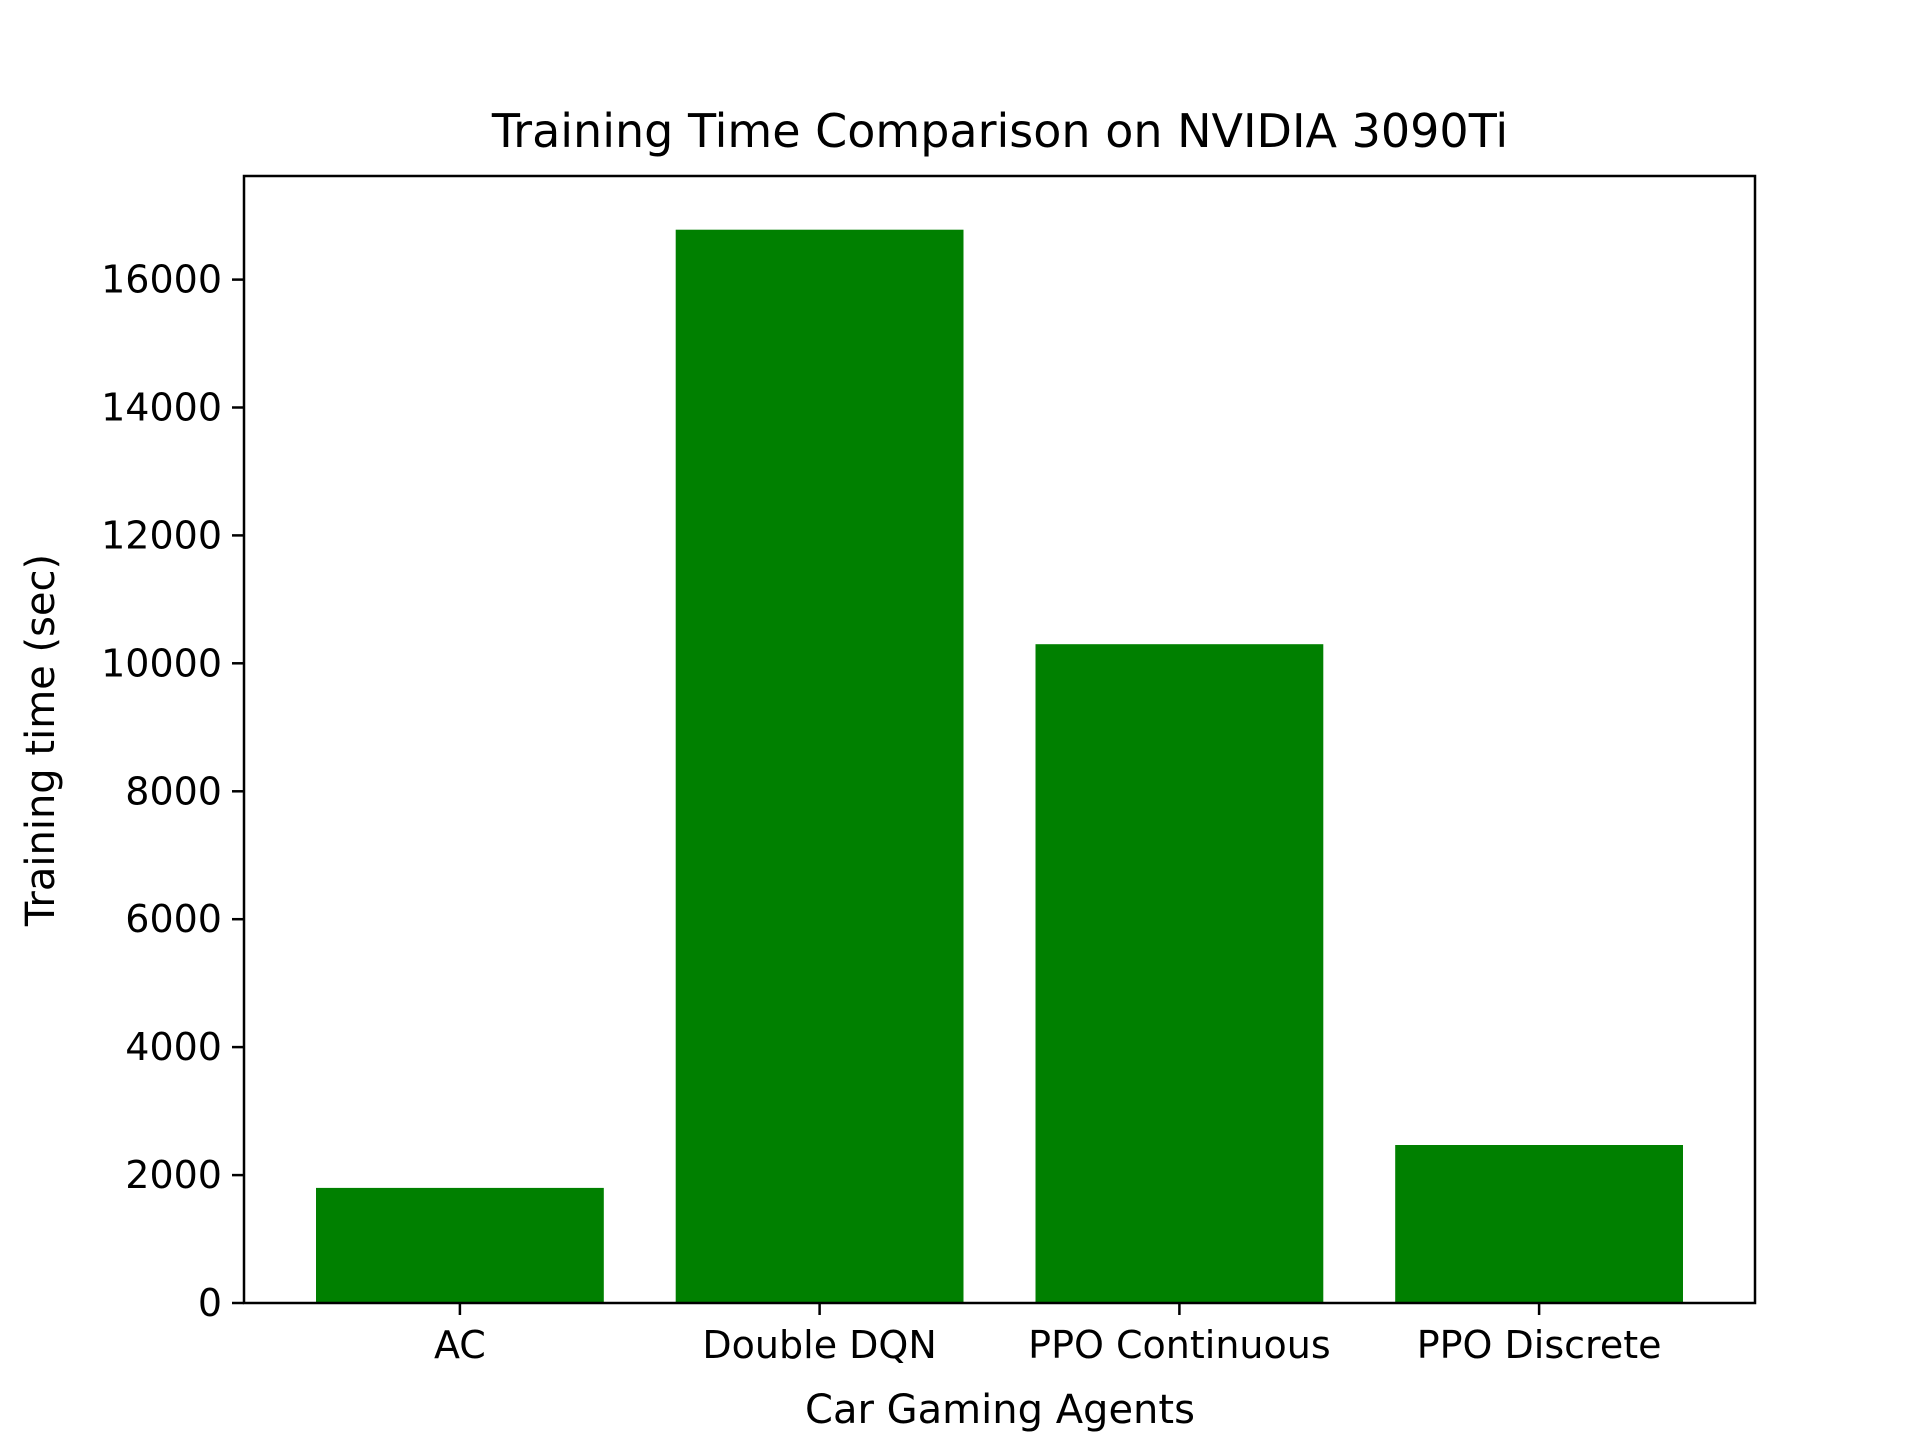  I want to click on y-tick-label: 0, so click(210, 1303).